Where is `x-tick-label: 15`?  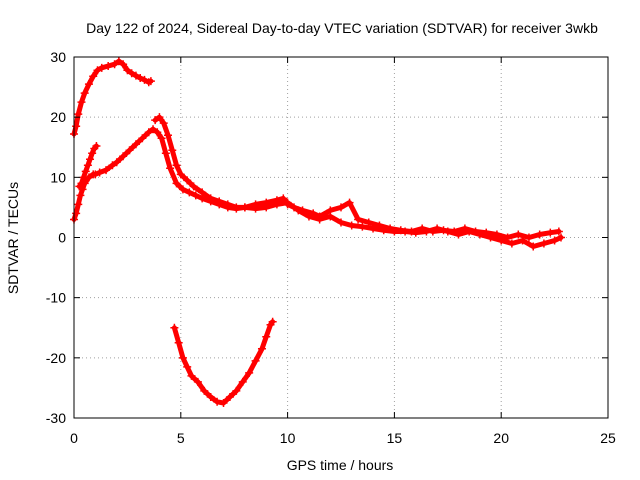 x-tick-label: 15 is located at coordinates (395, 438).